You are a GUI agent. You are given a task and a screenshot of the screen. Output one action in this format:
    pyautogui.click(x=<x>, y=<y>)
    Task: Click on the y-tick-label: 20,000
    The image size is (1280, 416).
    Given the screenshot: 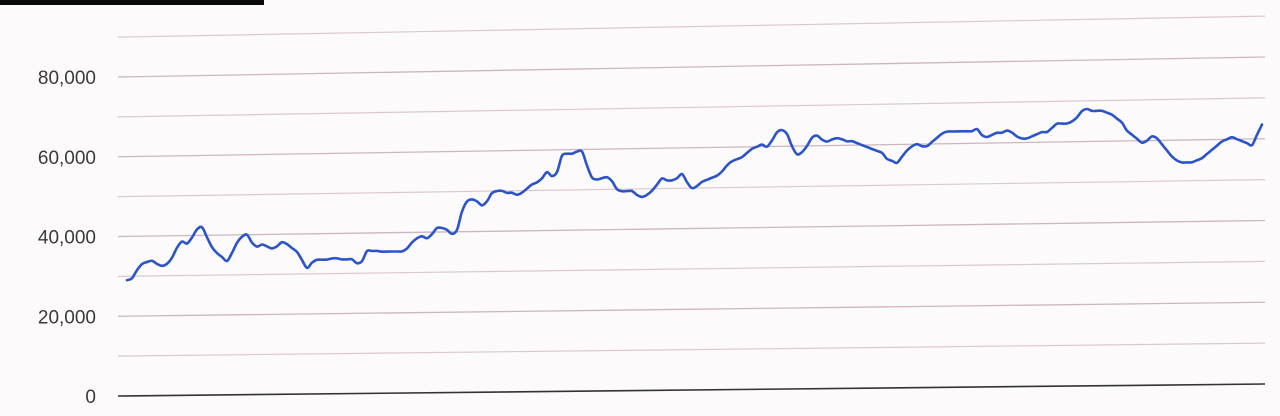 What is the action you would take?
    pyautogui.click(x=67, y=317)
    